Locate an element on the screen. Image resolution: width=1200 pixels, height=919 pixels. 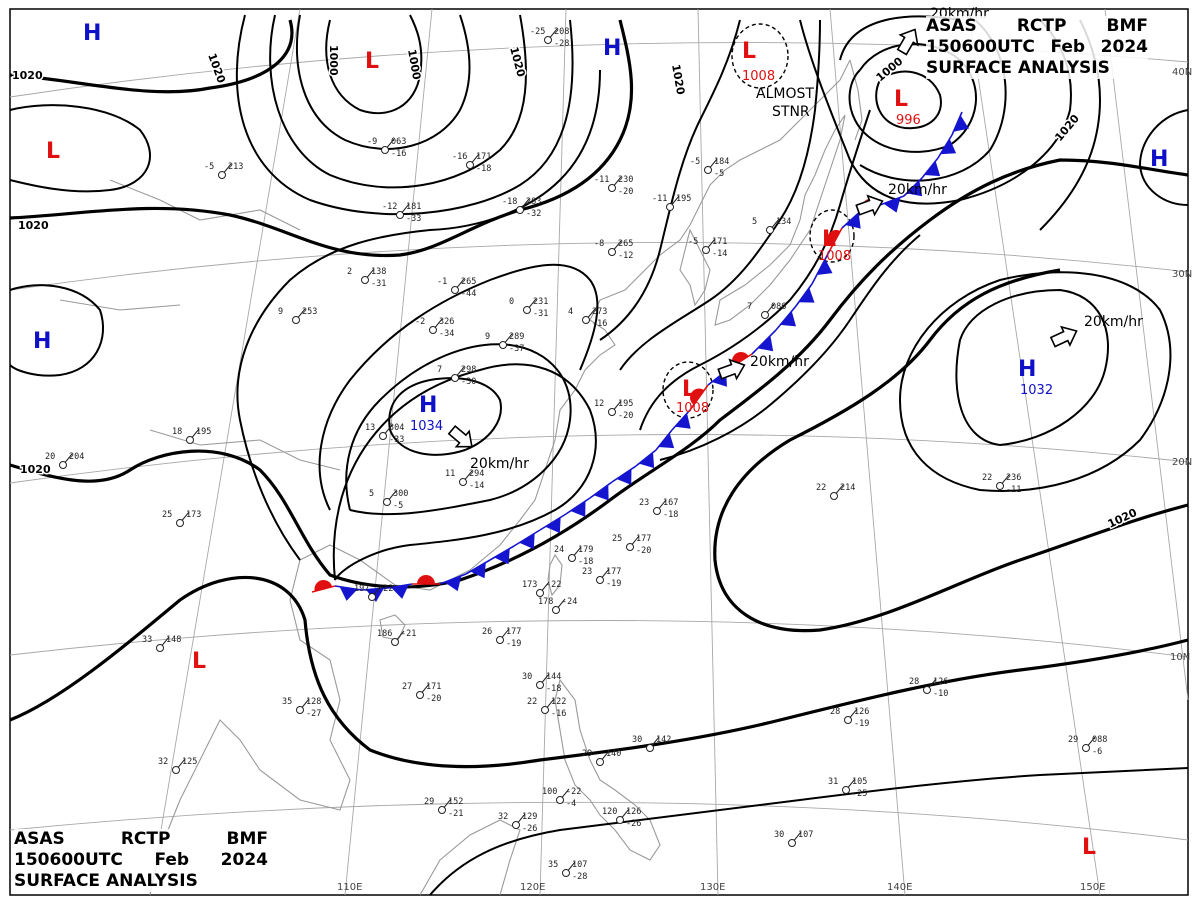
station-plot: -18 283 -32 is located at coordinates (521, 208).